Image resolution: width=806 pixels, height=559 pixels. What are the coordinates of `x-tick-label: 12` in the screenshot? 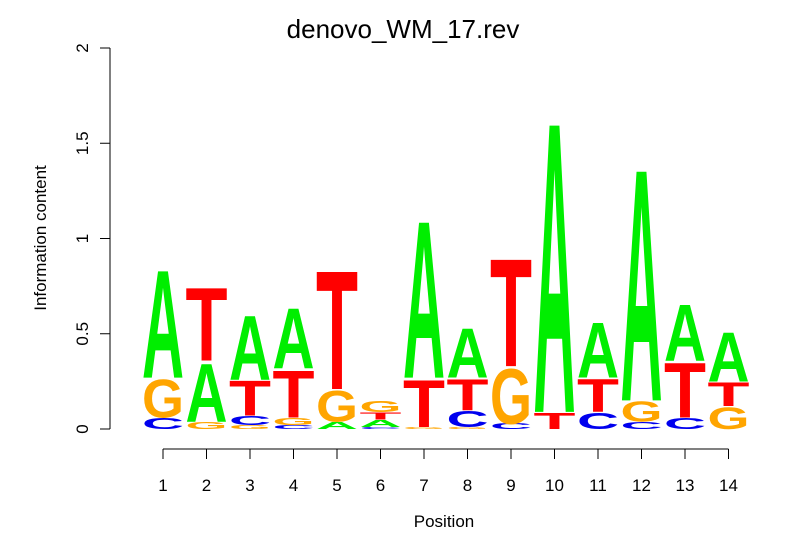 It's located at (641, 485).